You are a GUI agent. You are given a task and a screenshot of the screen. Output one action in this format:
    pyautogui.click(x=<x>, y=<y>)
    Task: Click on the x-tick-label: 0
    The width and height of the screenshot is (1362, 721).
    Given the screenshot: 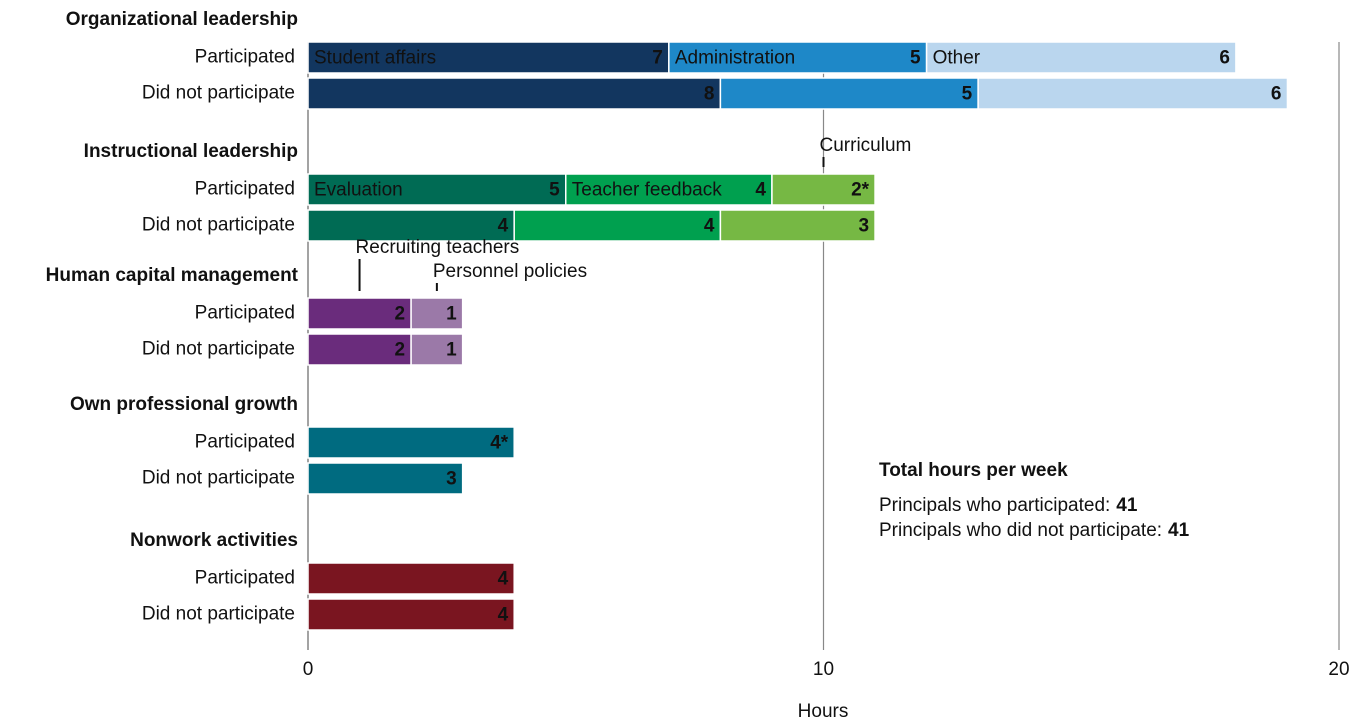 What is the action you would take?
    pyautogui.click(x=308, y=669)
    